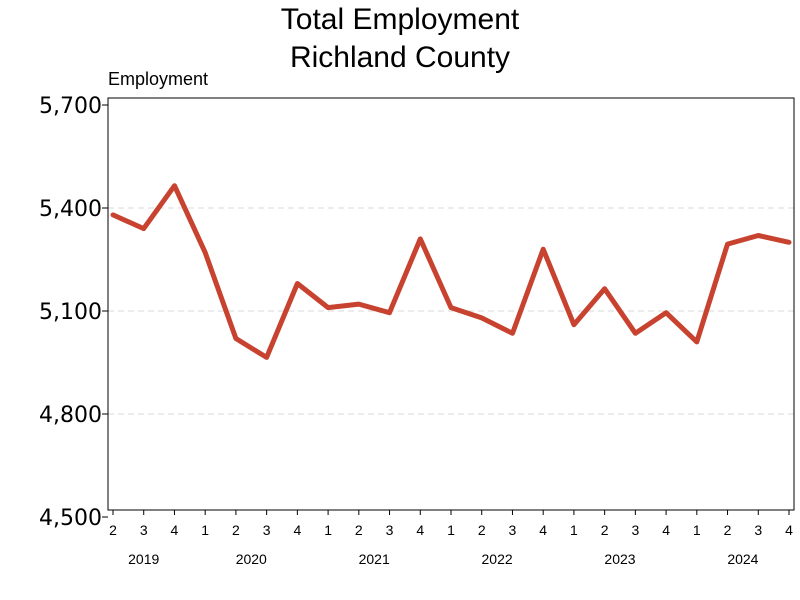 This screenshot has width=800, height=600. What do you see at coordinates (251, 559) in the screenshot?
I see `year-label: 2020` at bounding box center [251, 559].